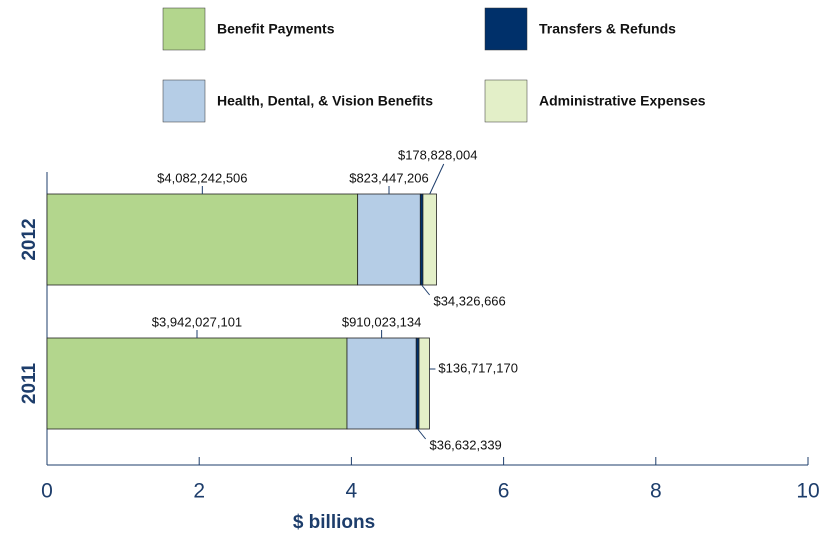 The image size is (837, 533). Describe the element at coordinates (438, 154) in the screenshot. I see `data-label: $178,828,004` at that location.